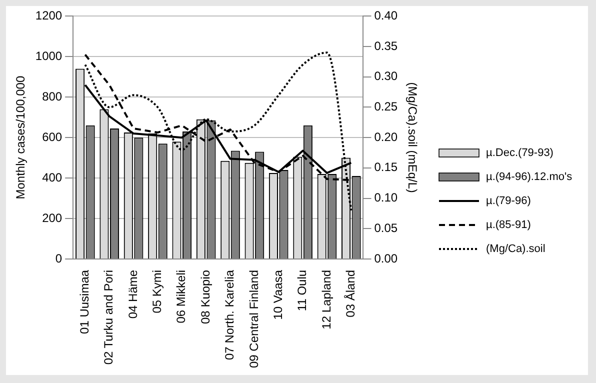 The width and height of the screenshot is (596, 383). What do you see at coordinates (386, 137) in the screenshot?
I see `y2-tick-label: 0.20` at bounding box center [386, 137].